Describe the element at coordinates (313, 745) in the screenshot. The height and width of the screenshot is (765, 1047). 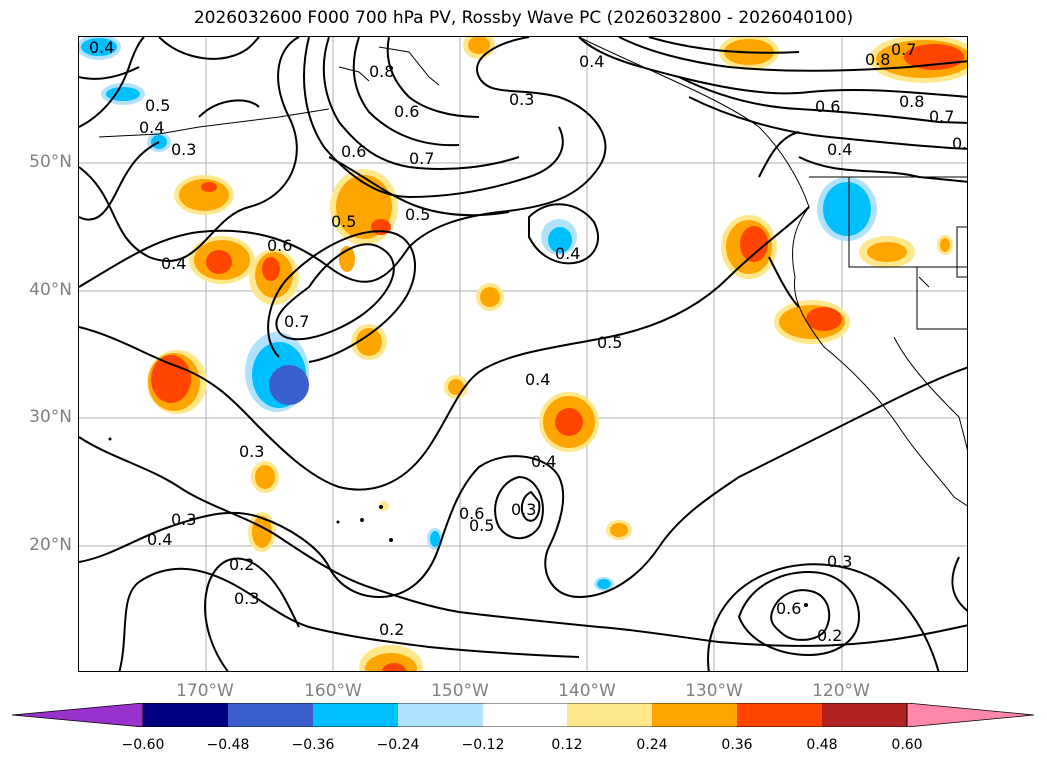
I see `colorbar-tick-label: −0.36` at that location.